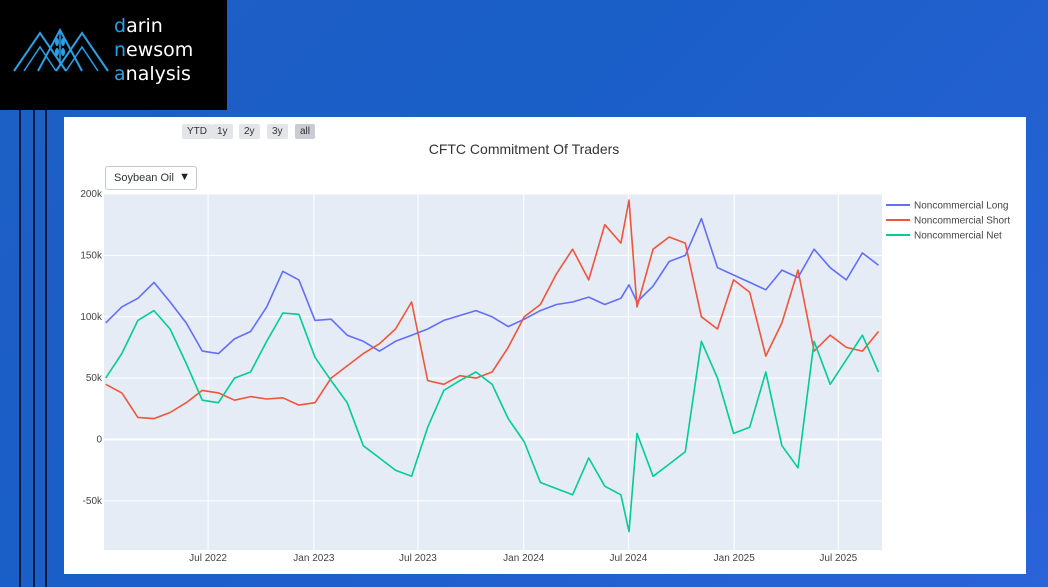  I want to click on y-tick-label: 200k, so click(91, 194).